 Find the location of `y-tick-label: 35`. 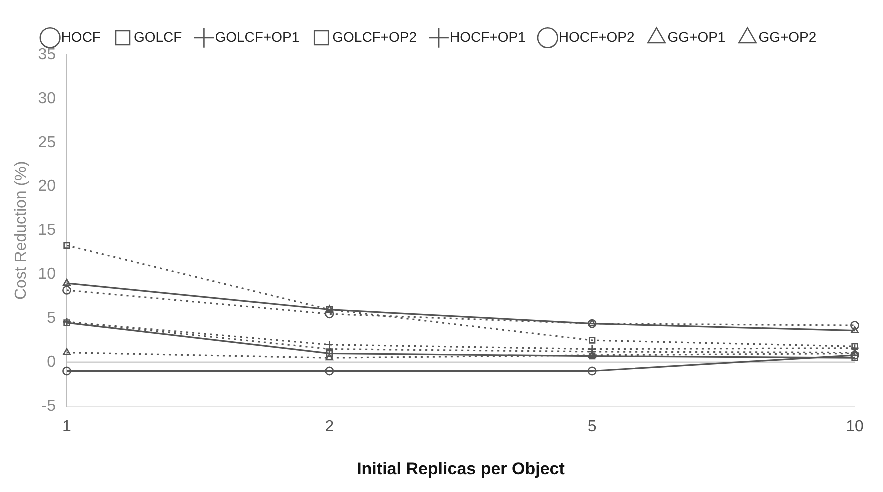

y-tick-label: 35 is located at coordinates (47, 55).